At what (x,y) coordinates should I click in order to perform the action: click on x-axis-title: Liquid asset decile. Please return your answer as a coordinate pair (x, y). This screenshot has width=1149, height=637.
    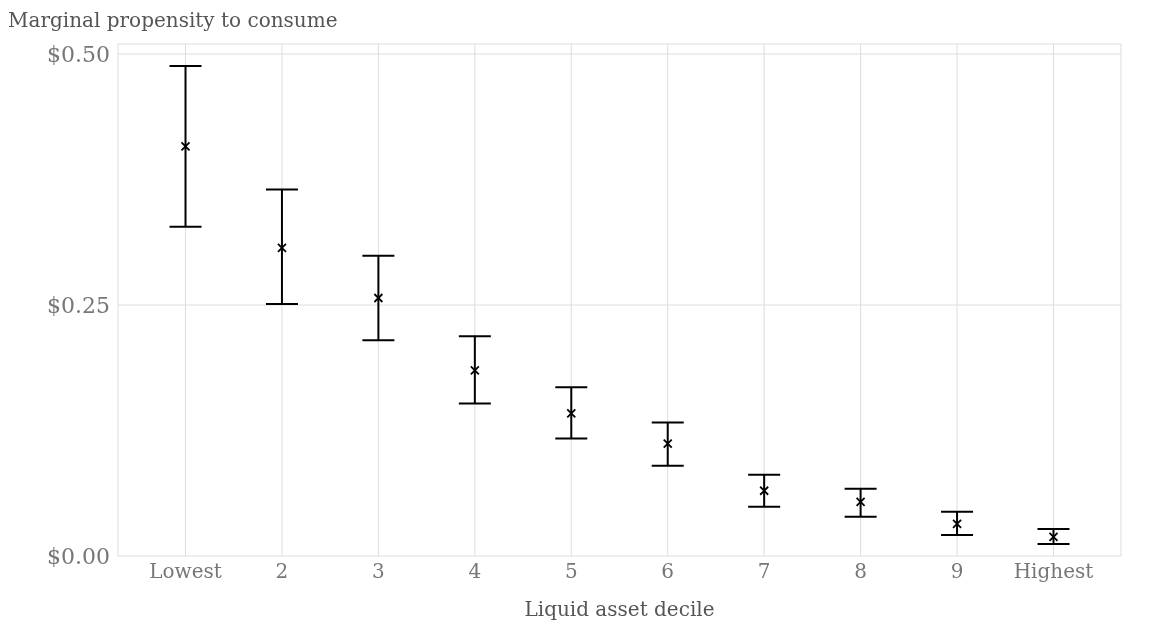
    Looking at the image, I should click on (619, 609).